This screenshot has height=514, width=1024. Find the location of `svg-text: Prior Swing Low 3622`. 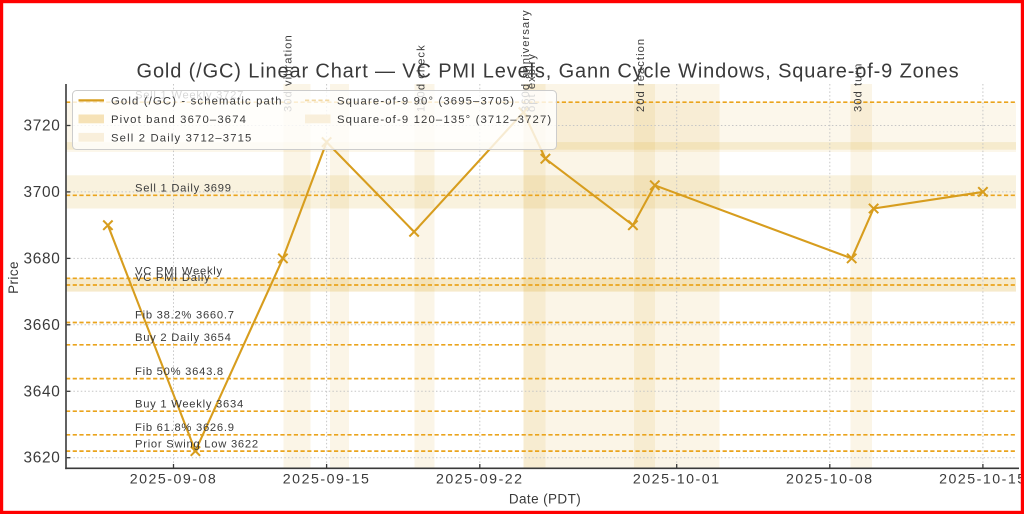

svg-text: Prior Swing Low 3622 is located at coordinates (197, 444).